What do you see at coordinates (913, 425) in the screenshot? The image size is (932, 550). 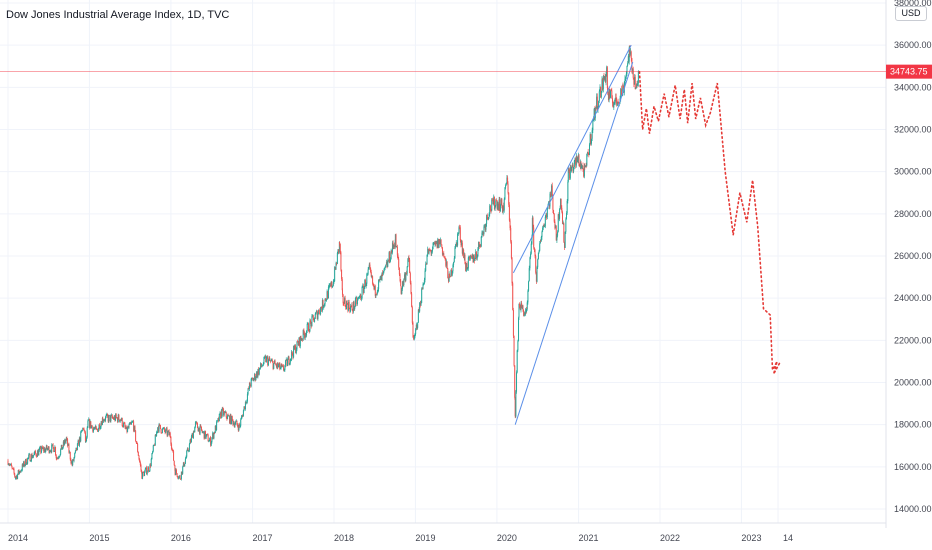 I see `y-tick-label: 18000.00` at bounding box center [913, 425].